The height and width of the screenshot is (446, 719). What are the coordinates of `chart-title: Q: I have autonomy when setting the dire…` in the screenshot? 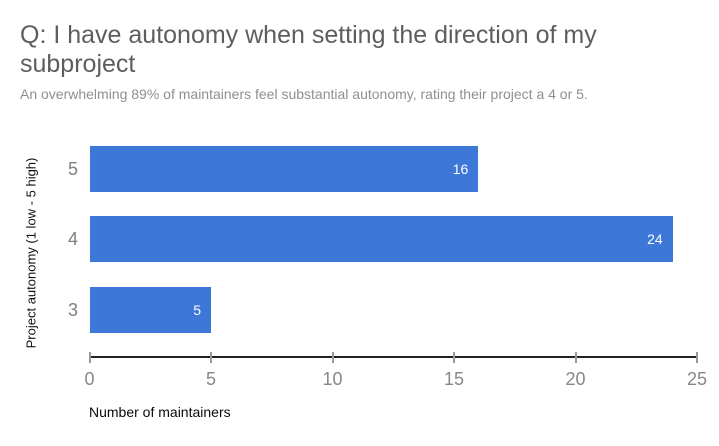 It's located at (308, 49).